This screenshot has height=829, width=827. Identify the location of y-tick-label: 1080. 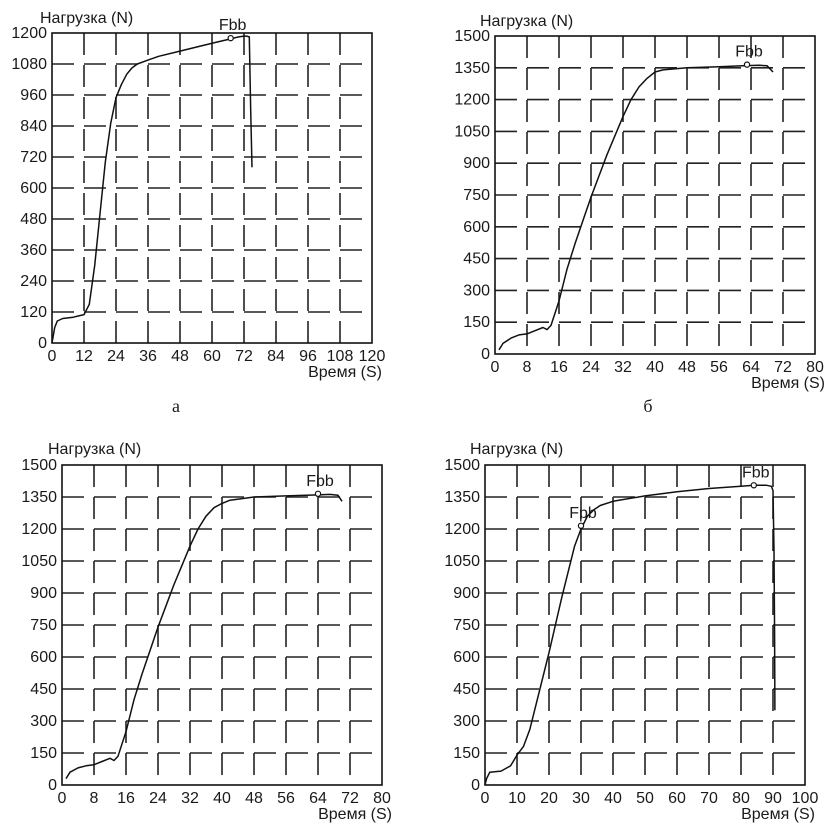
(29, 64).